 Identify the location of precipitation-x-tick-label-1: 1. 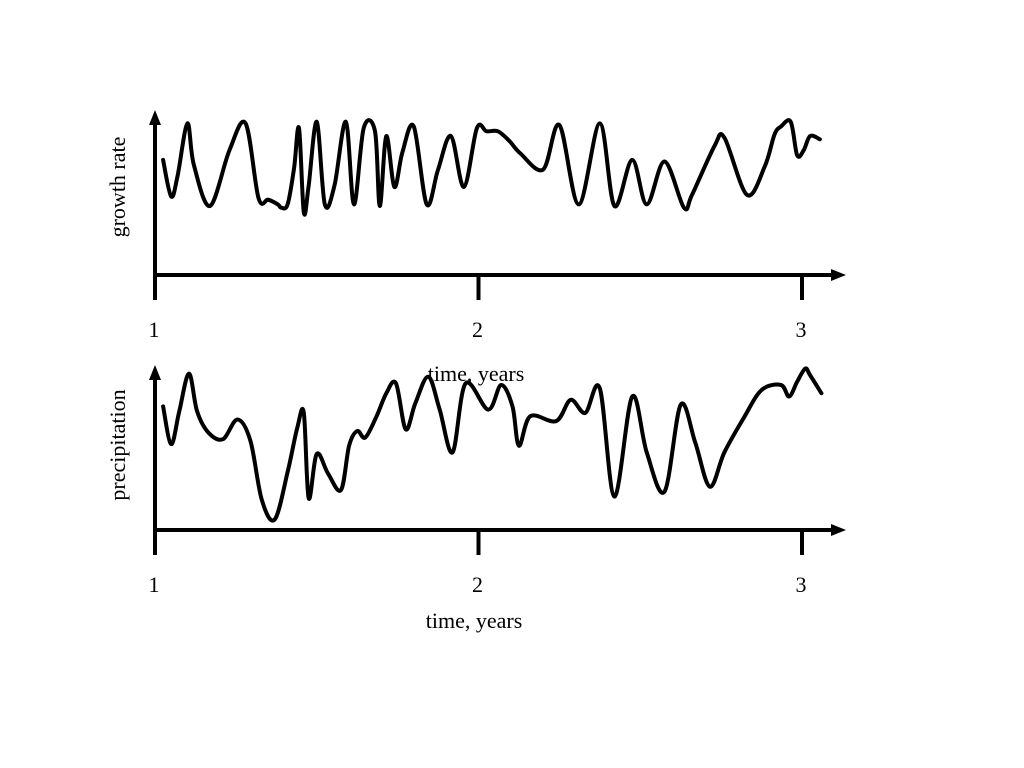
(154, 584).